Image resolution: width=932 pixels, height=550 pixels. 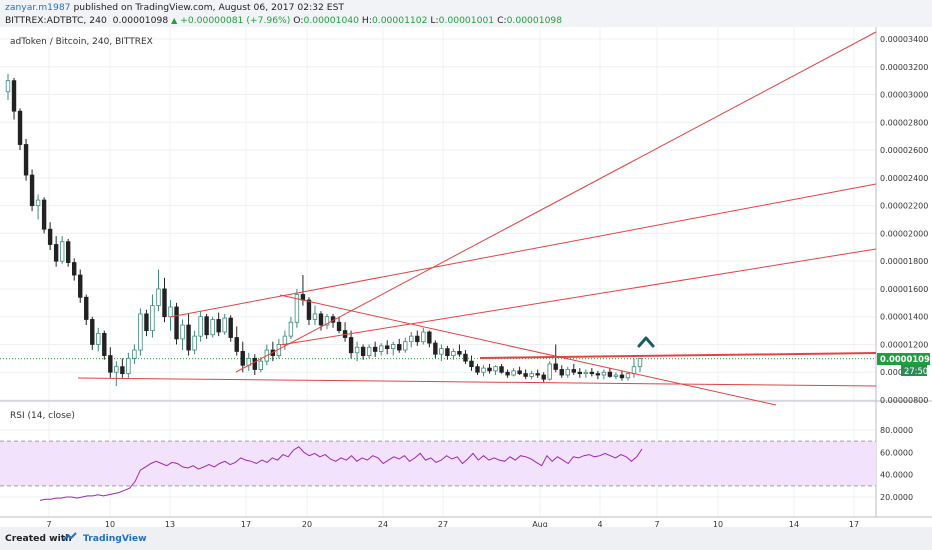 I want to click on tradingview-logo-icon, so click(x=70, y=537).